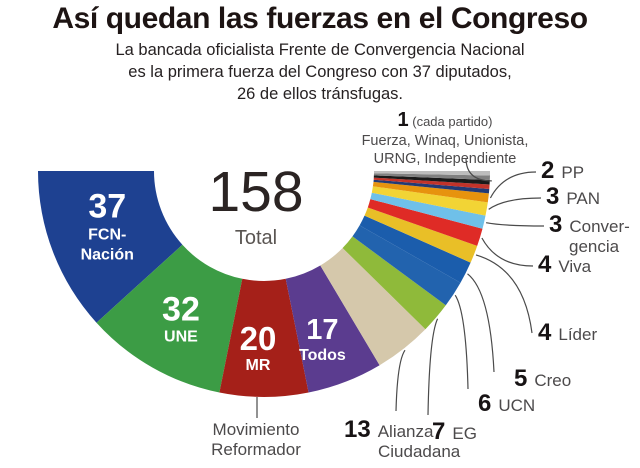  I want to click on wedge-label-FCN-Nación: 37 FCN- Nación, so click(107, 225).